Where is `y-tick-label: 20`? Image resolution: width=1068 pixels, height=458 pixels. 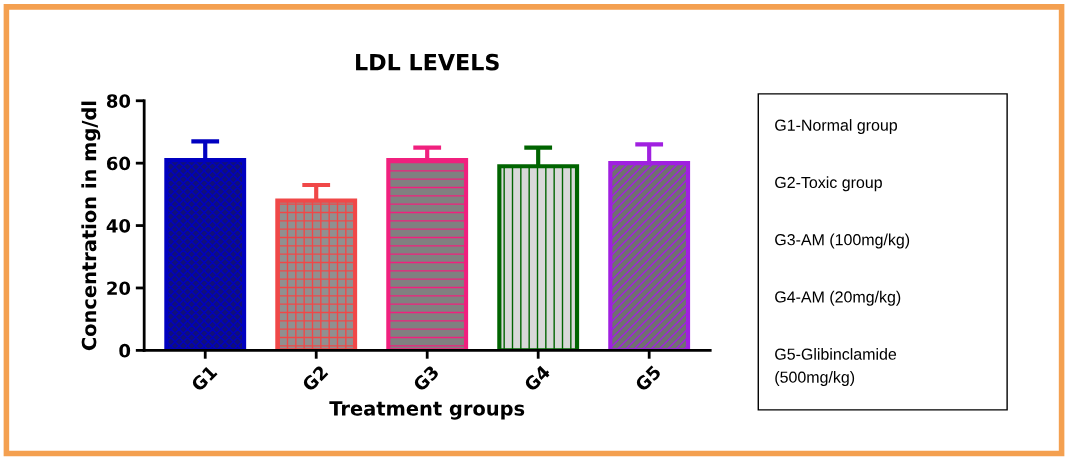 y-tick-label: 20 is located at coordinates (119, 288).